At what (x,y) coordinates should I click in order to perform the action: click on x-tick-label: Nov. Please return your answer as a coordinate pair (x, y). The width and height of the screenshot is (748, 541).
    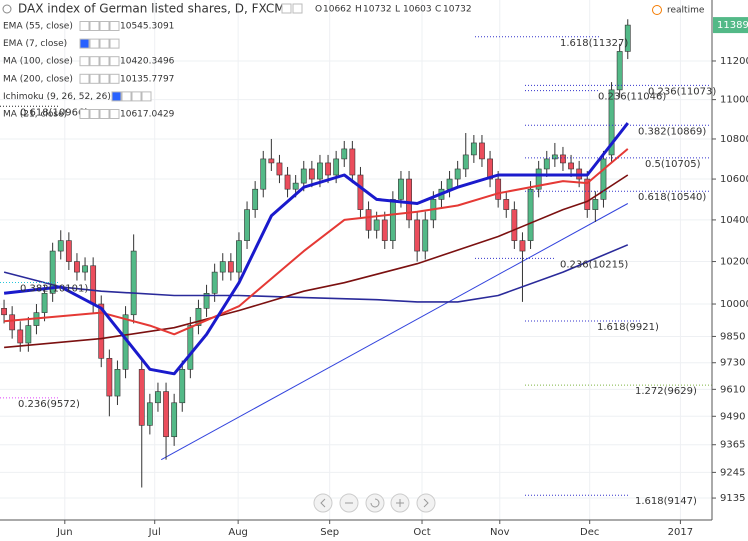
    Looking at the image, I should click on (500, 532).